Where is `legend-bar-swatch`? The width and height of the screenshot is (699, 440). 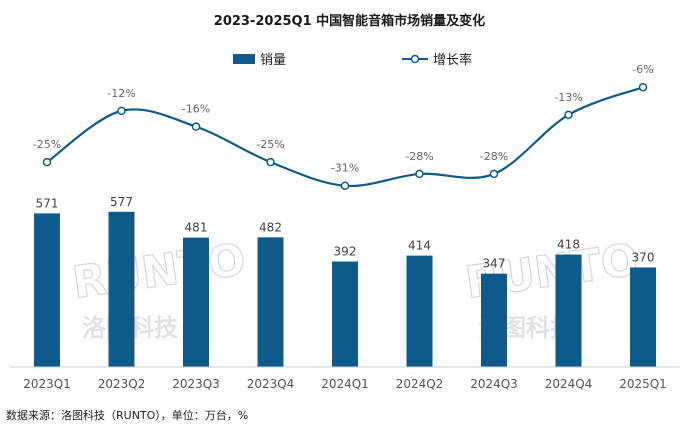 legend-bar-swatch is located at coordinates (244, 59).